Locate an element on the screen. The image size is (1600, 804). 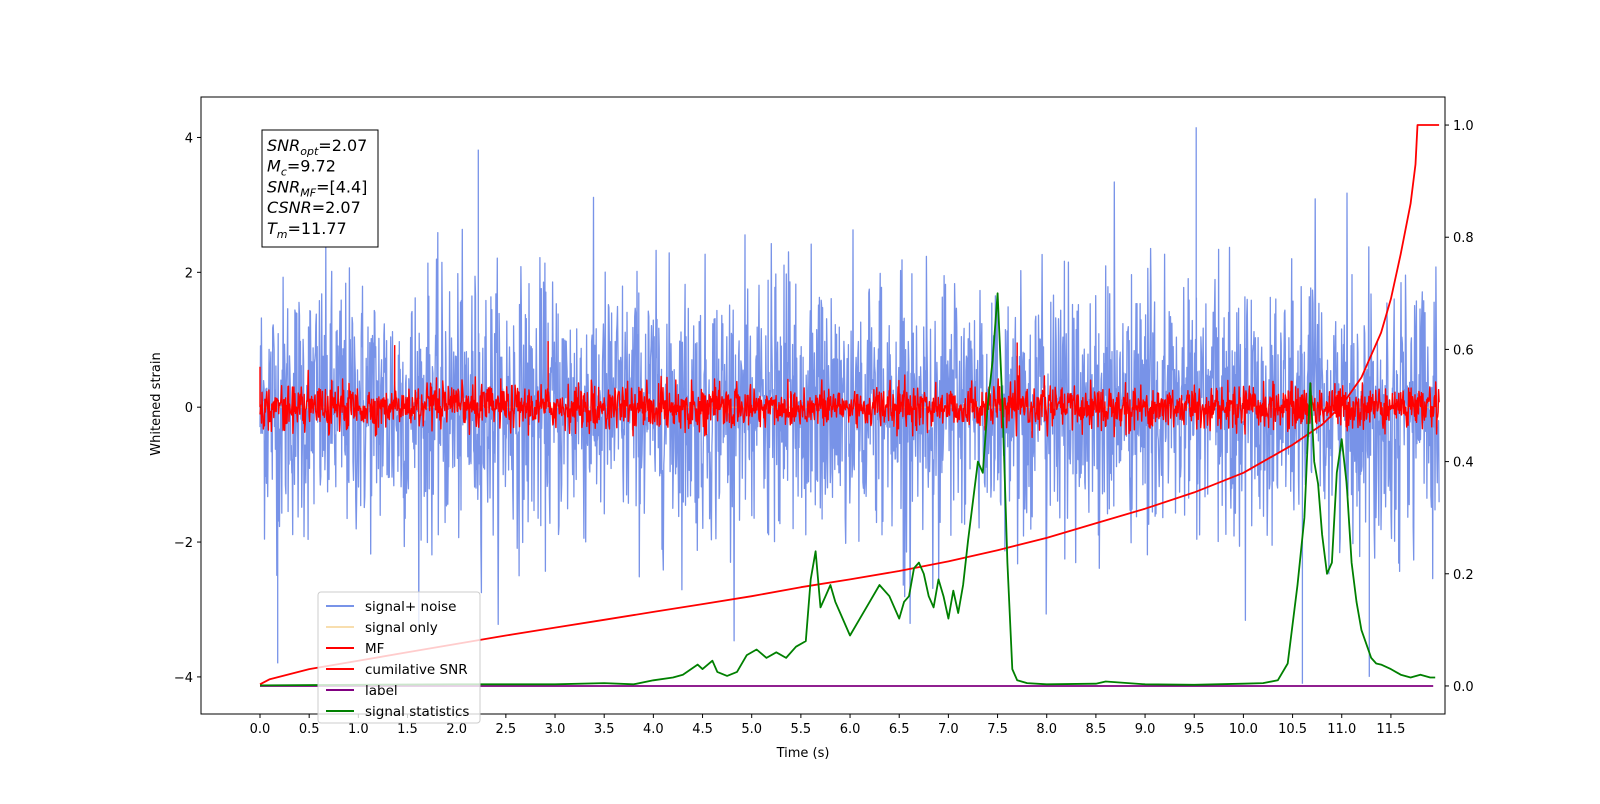
x-tick-label: 5.5 is located at coordinates (801, 729).